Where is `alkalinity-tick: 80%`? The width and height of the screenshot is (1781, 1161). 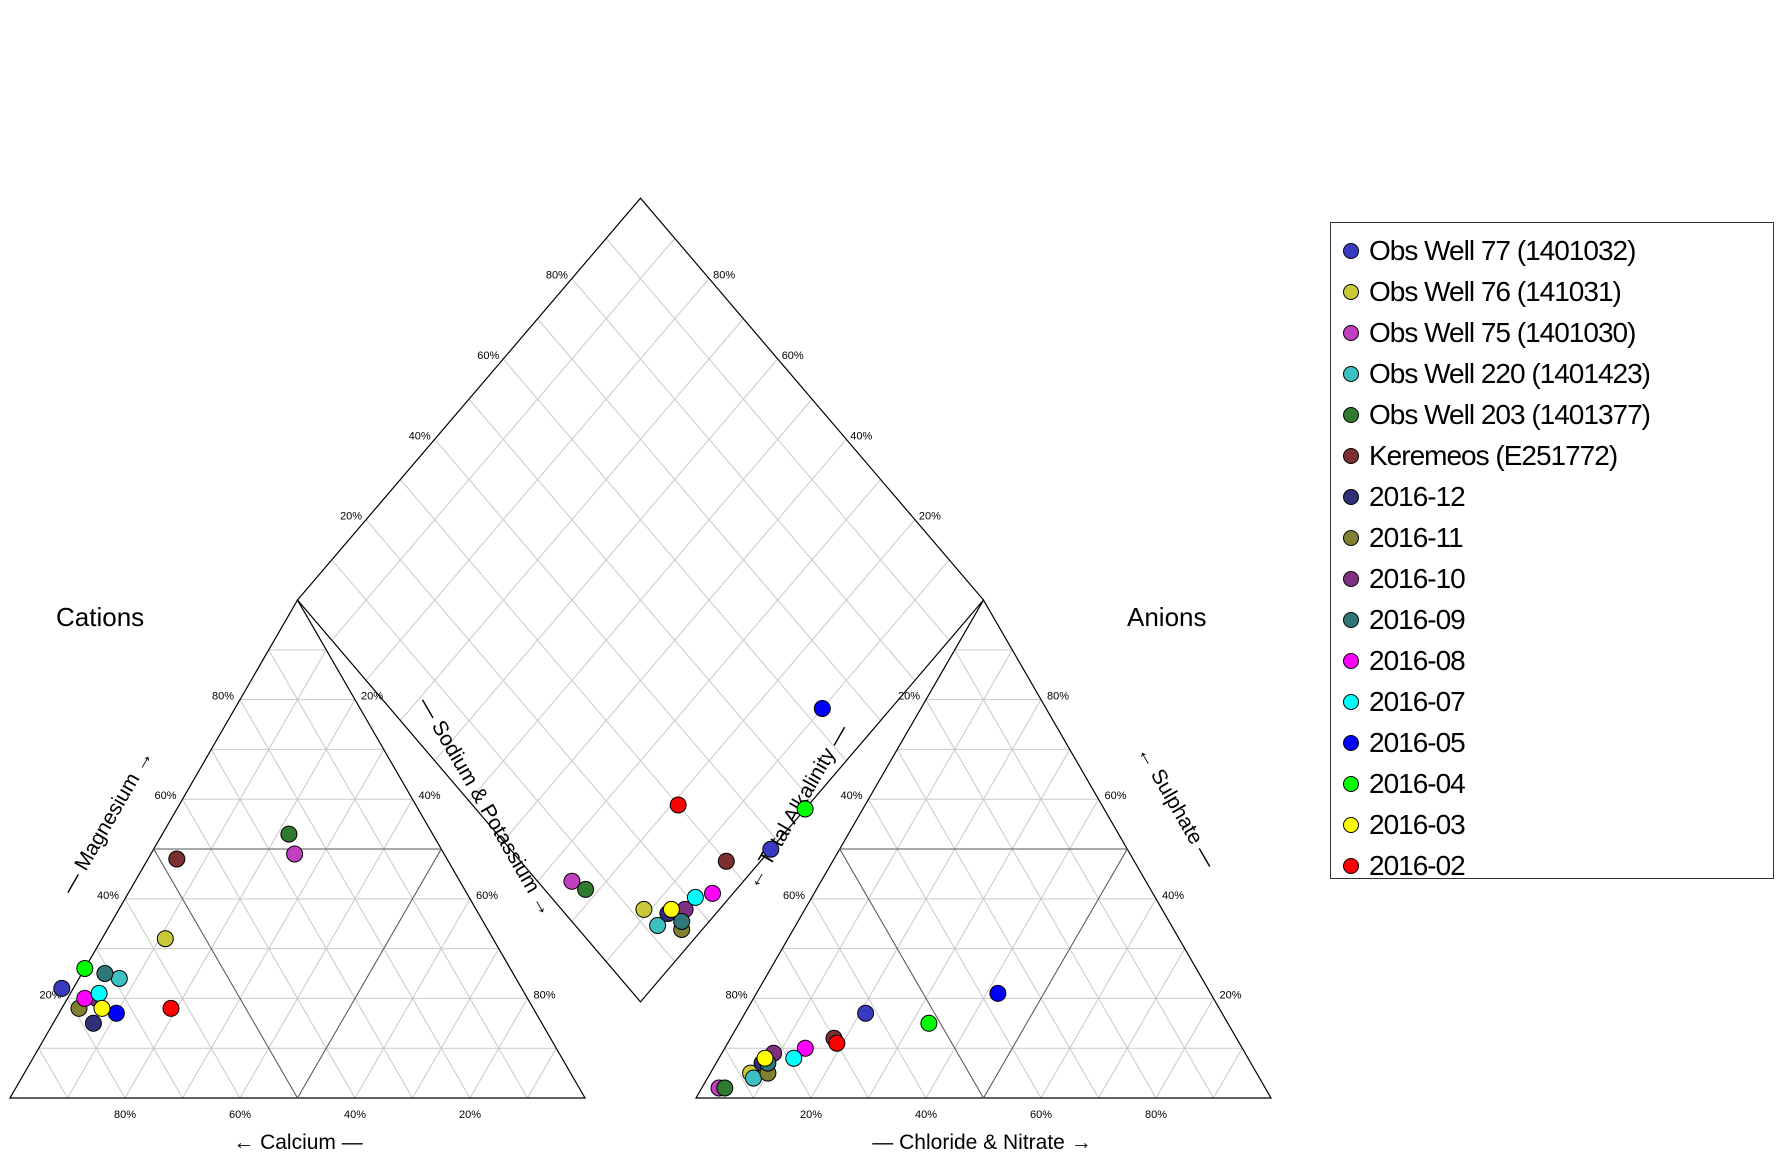 alkalinity-tick: 80% is located at coordinates (736, 995).